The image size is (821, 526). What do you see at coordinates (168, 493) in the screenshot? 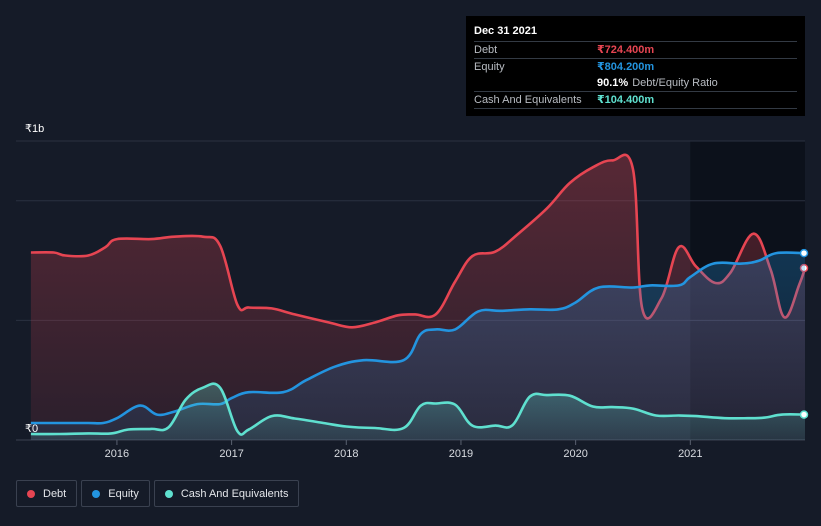
I see `cash-dot-icon` at bounding box center [168, 493].